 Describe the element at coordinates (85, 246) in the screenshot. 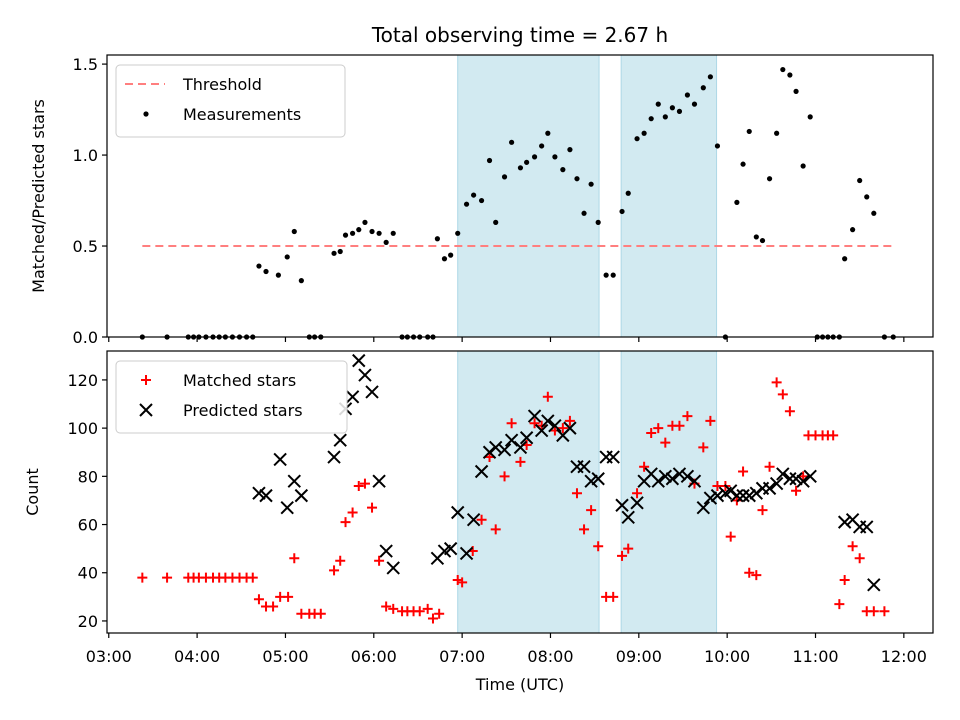

I see `y-tick-label: 0.5` at that location.